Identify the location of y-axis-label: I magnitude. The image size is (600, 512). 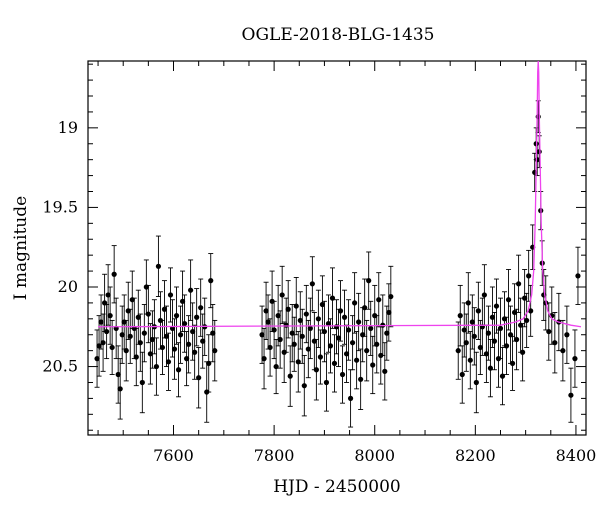
(21, 248).